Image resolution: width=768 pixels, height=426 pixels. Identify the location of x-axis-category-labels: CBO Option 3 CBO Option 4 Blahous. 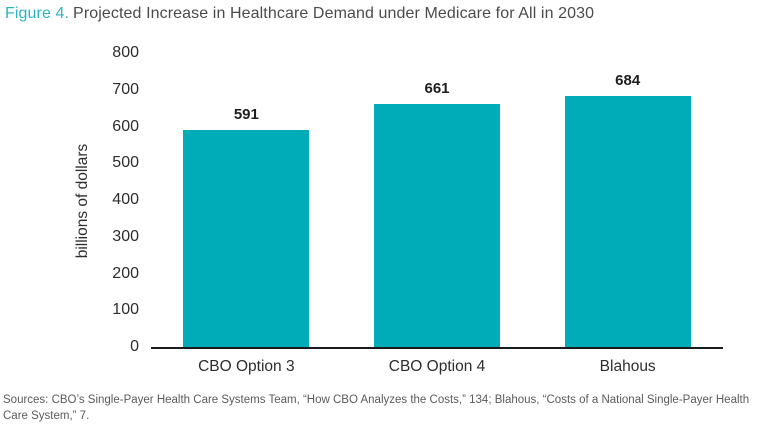
(437, 367).